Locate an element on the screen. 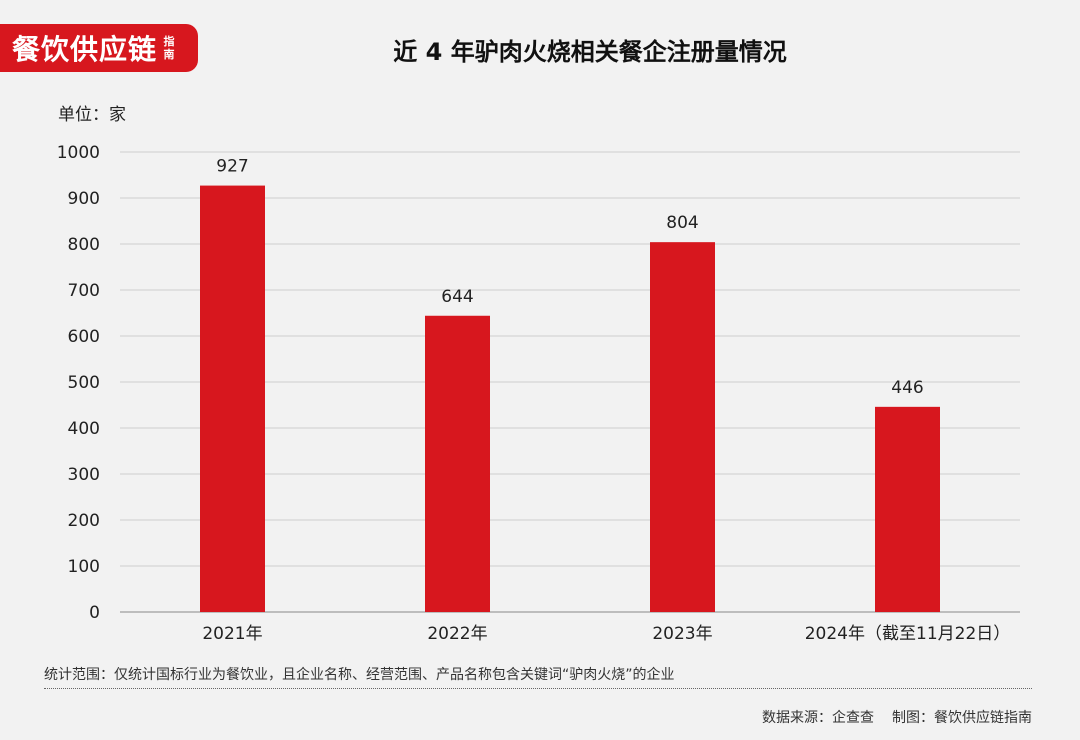  y-tick-label: 1000 is located at coordinates (78, 153).